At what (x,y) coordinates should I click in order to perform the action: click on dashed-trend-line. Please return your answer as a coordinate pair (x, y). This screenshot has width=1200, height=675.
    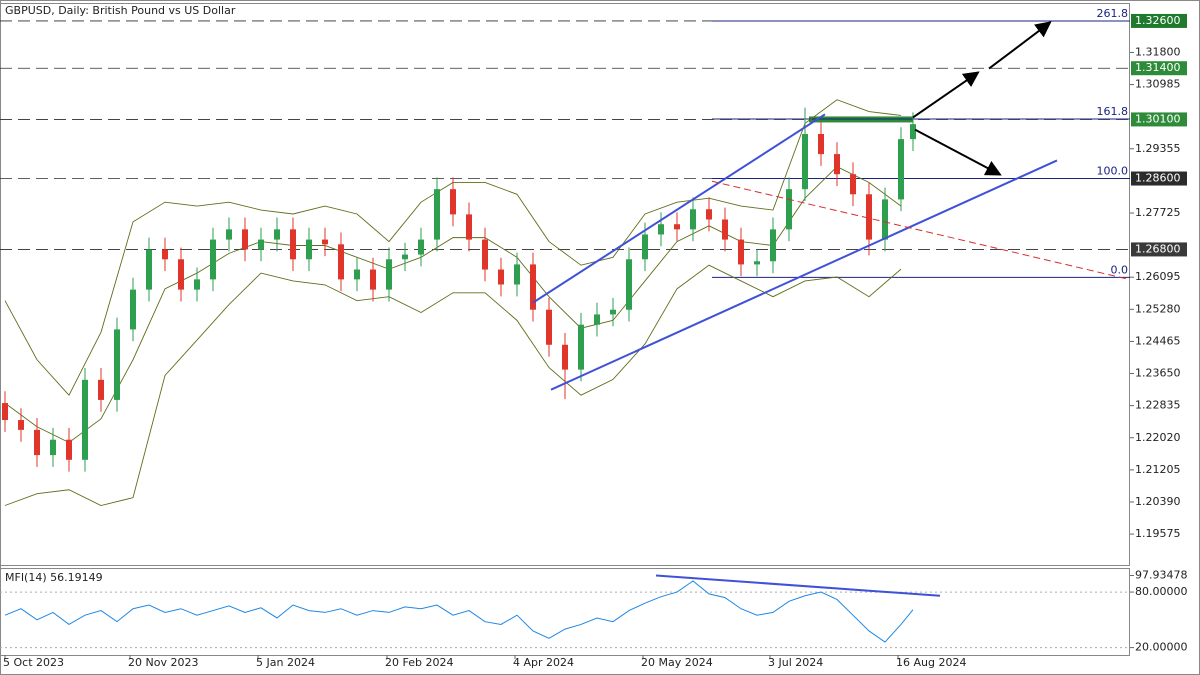
    Looking at the image, I should click on (920, 230).